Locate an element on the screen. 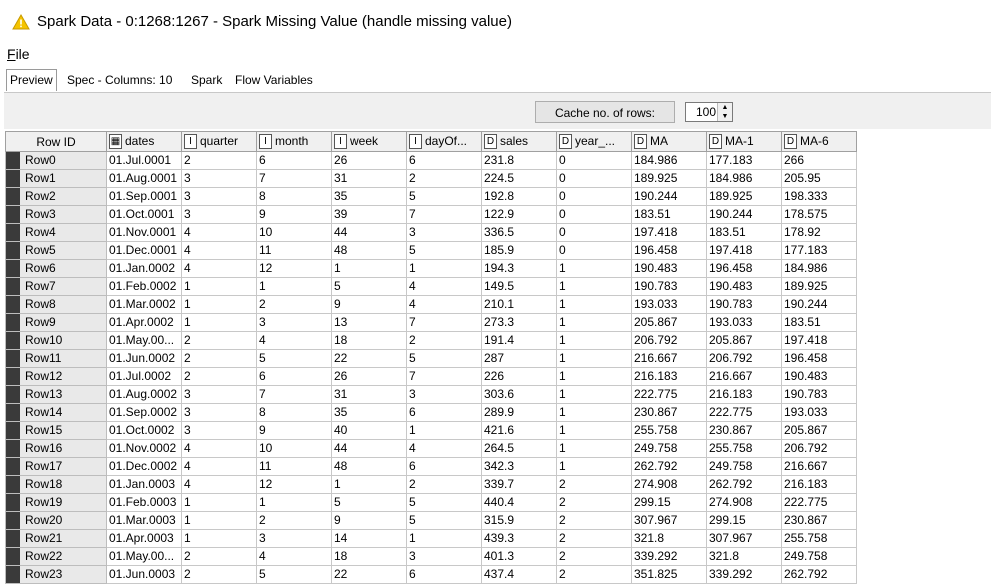 This screenshot has width=991, height=588. table-cell: 262.792 is located at coordinates (819, 574).